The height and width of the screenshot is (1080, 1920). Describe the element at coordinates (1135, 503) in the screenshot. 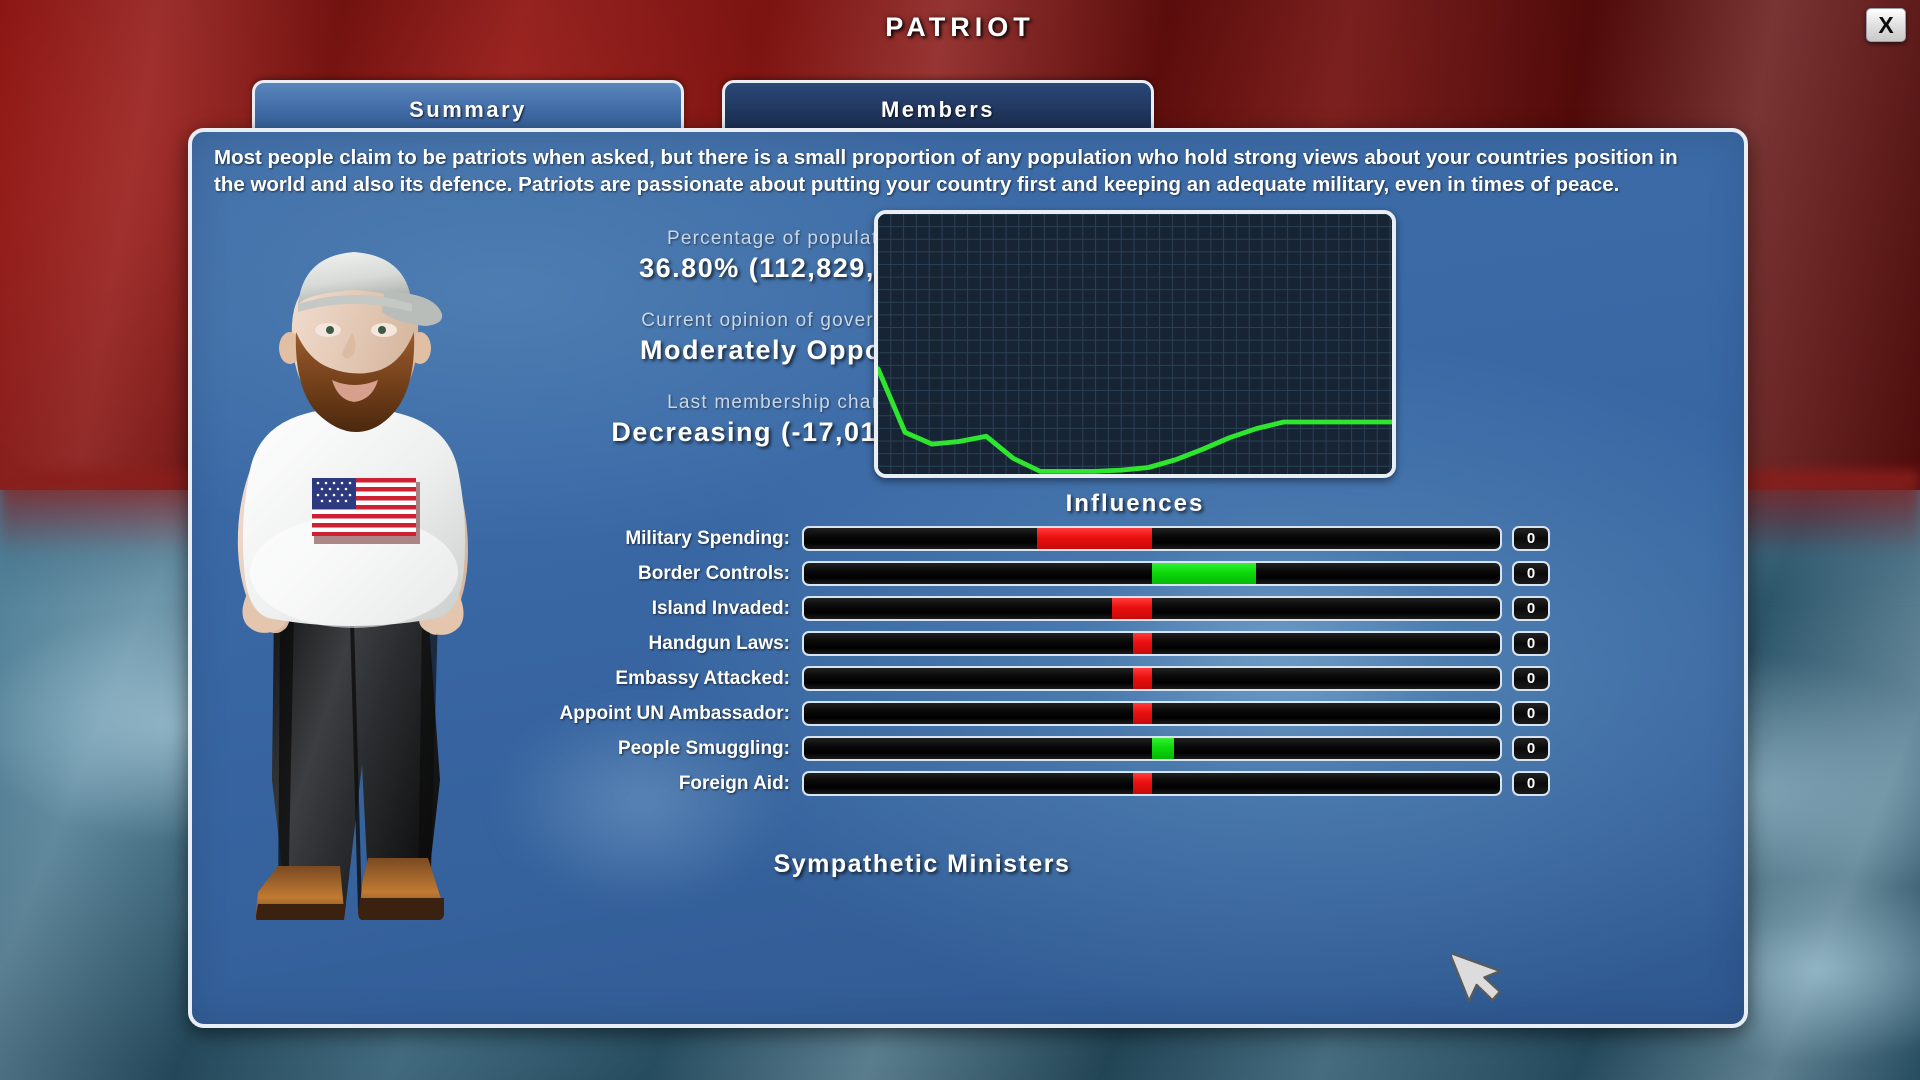

I see `influences-heading: Influences` at that location.